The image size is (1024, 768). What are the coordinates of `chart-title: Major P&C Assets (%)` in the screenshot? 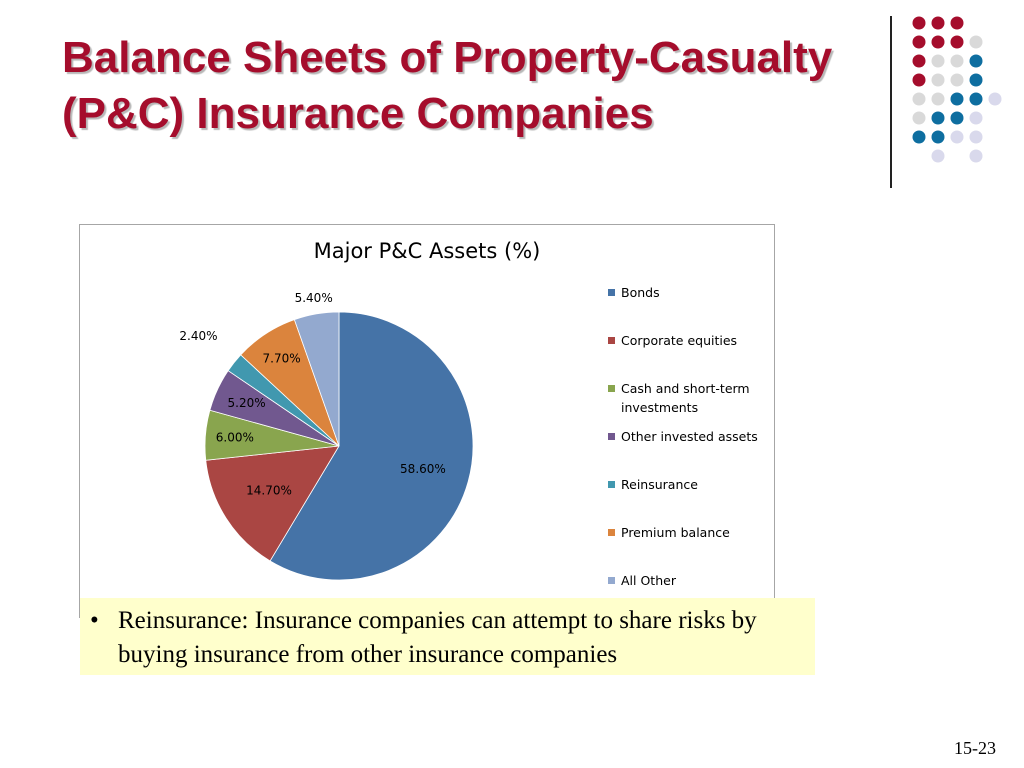 It's located at (427, 251).